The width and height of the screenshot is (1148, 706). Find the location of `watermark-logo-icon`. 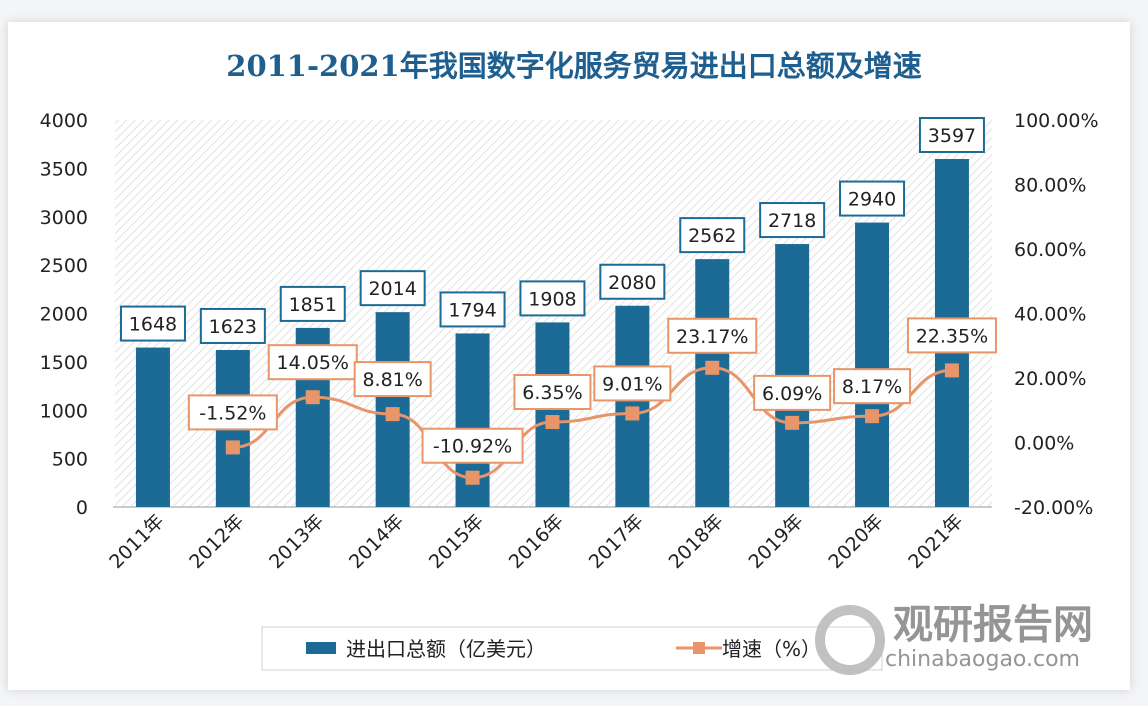

watermark-logo-icon is located at coordinates (850, 640).